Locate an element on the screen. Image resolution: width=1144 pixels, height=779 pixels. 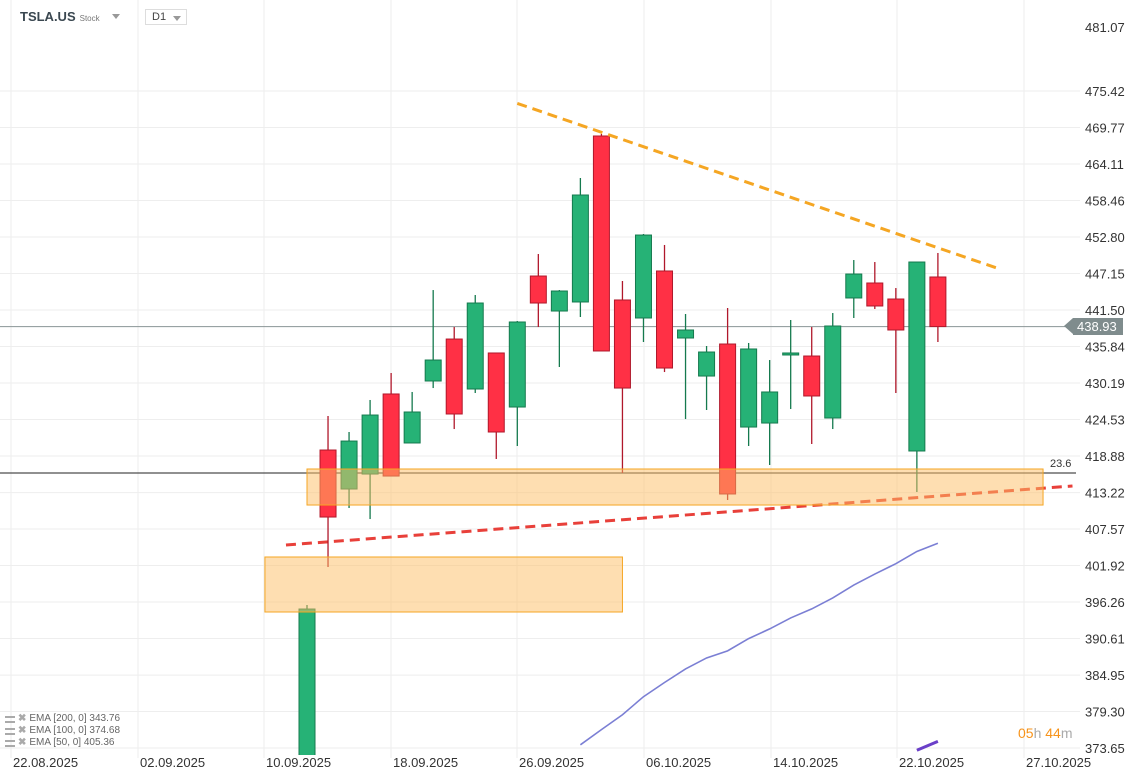
x-tick-label: 14.10.2025 is located at coordinates (805, 762).